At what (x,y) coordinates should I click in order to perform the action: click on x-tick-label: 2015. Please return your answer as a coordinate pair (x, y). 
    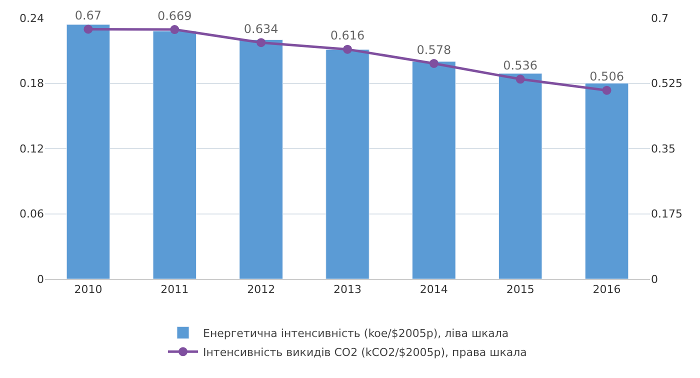
    Looking at the image, I should click on (520, 289).